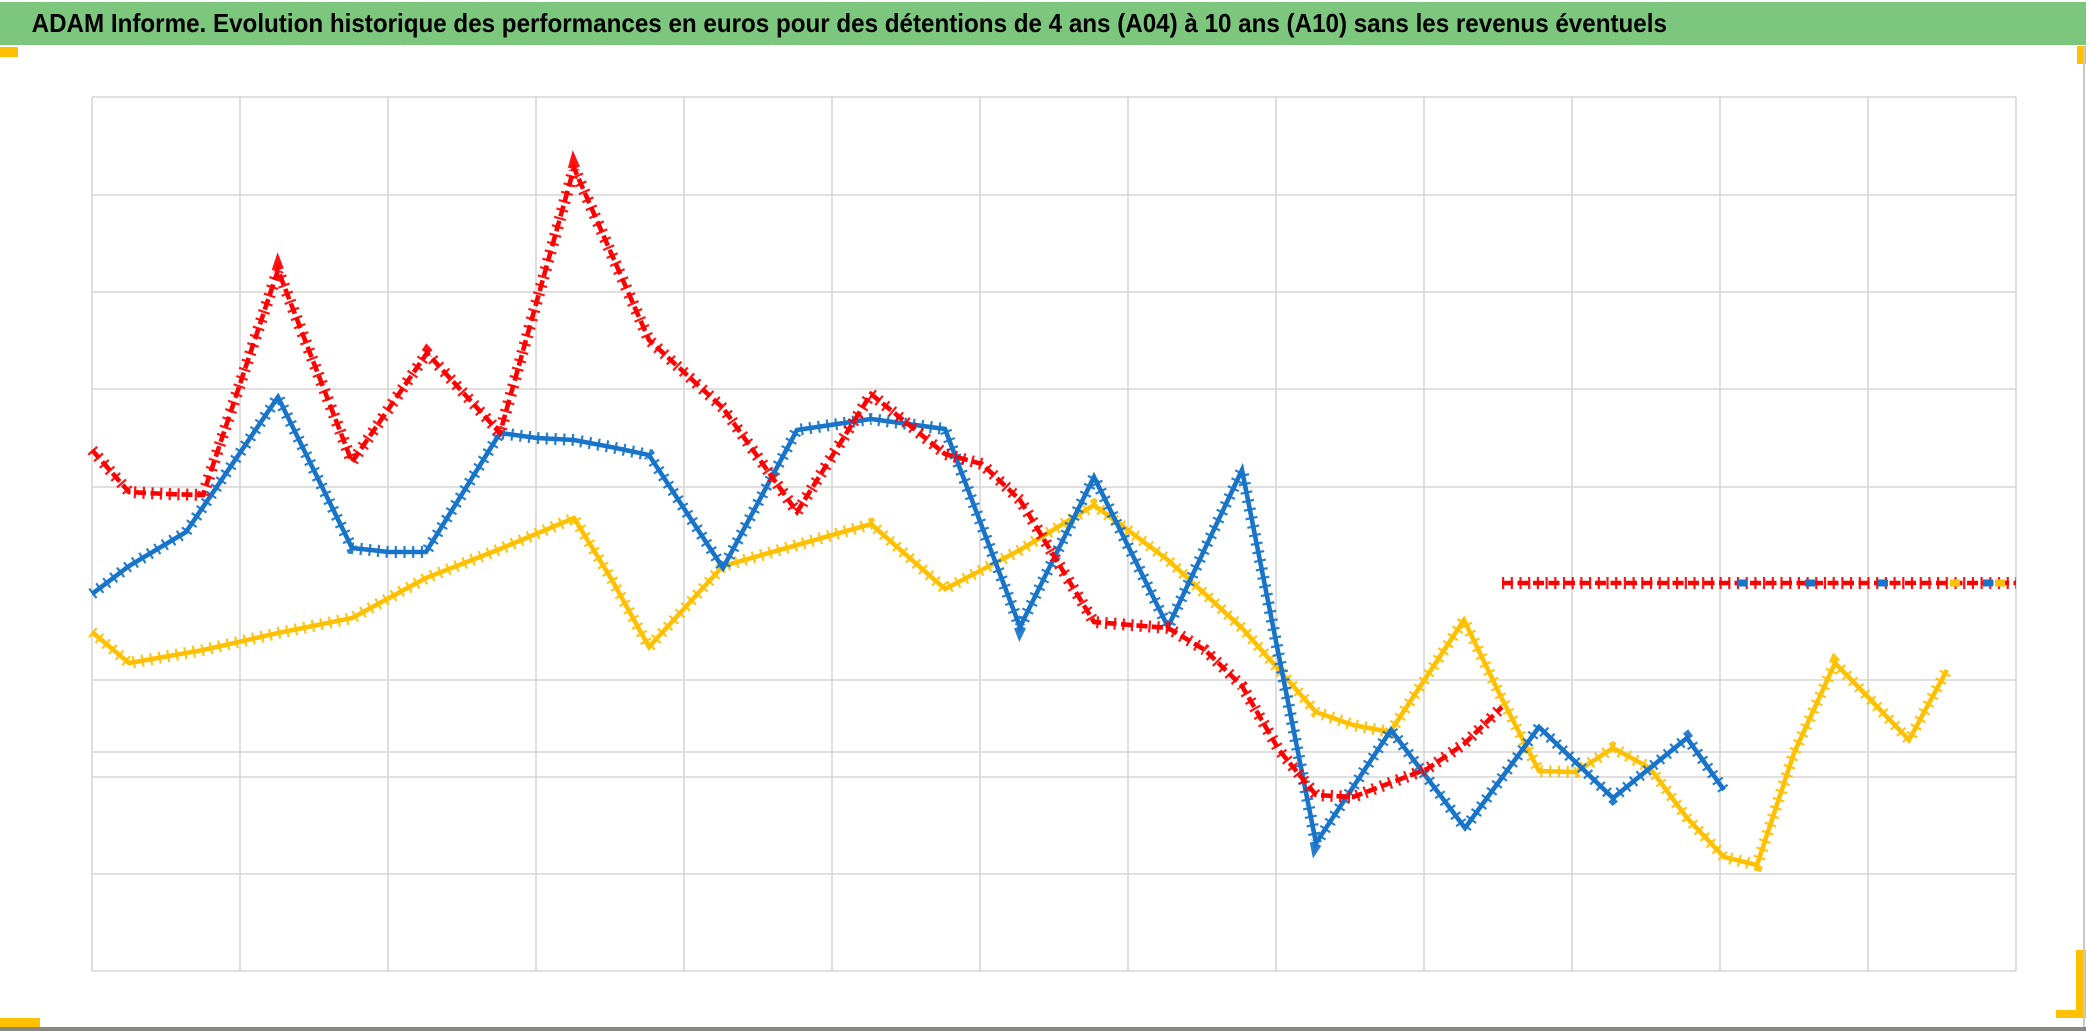 Image resolution: width=2086 pixels, height=1031 pixels. What do you see at coordinates (20, 1023) in the screenshot?
I see `selection-corner-bottom-left` at bounding box center [20, 1023].